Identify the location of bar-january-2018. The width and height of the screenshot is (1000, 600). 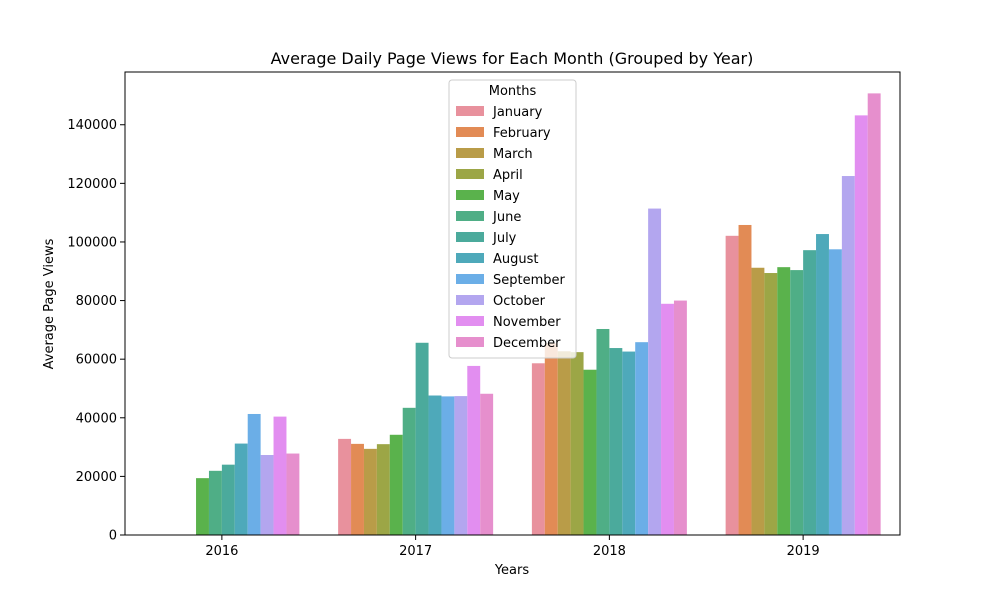
(538, 449).